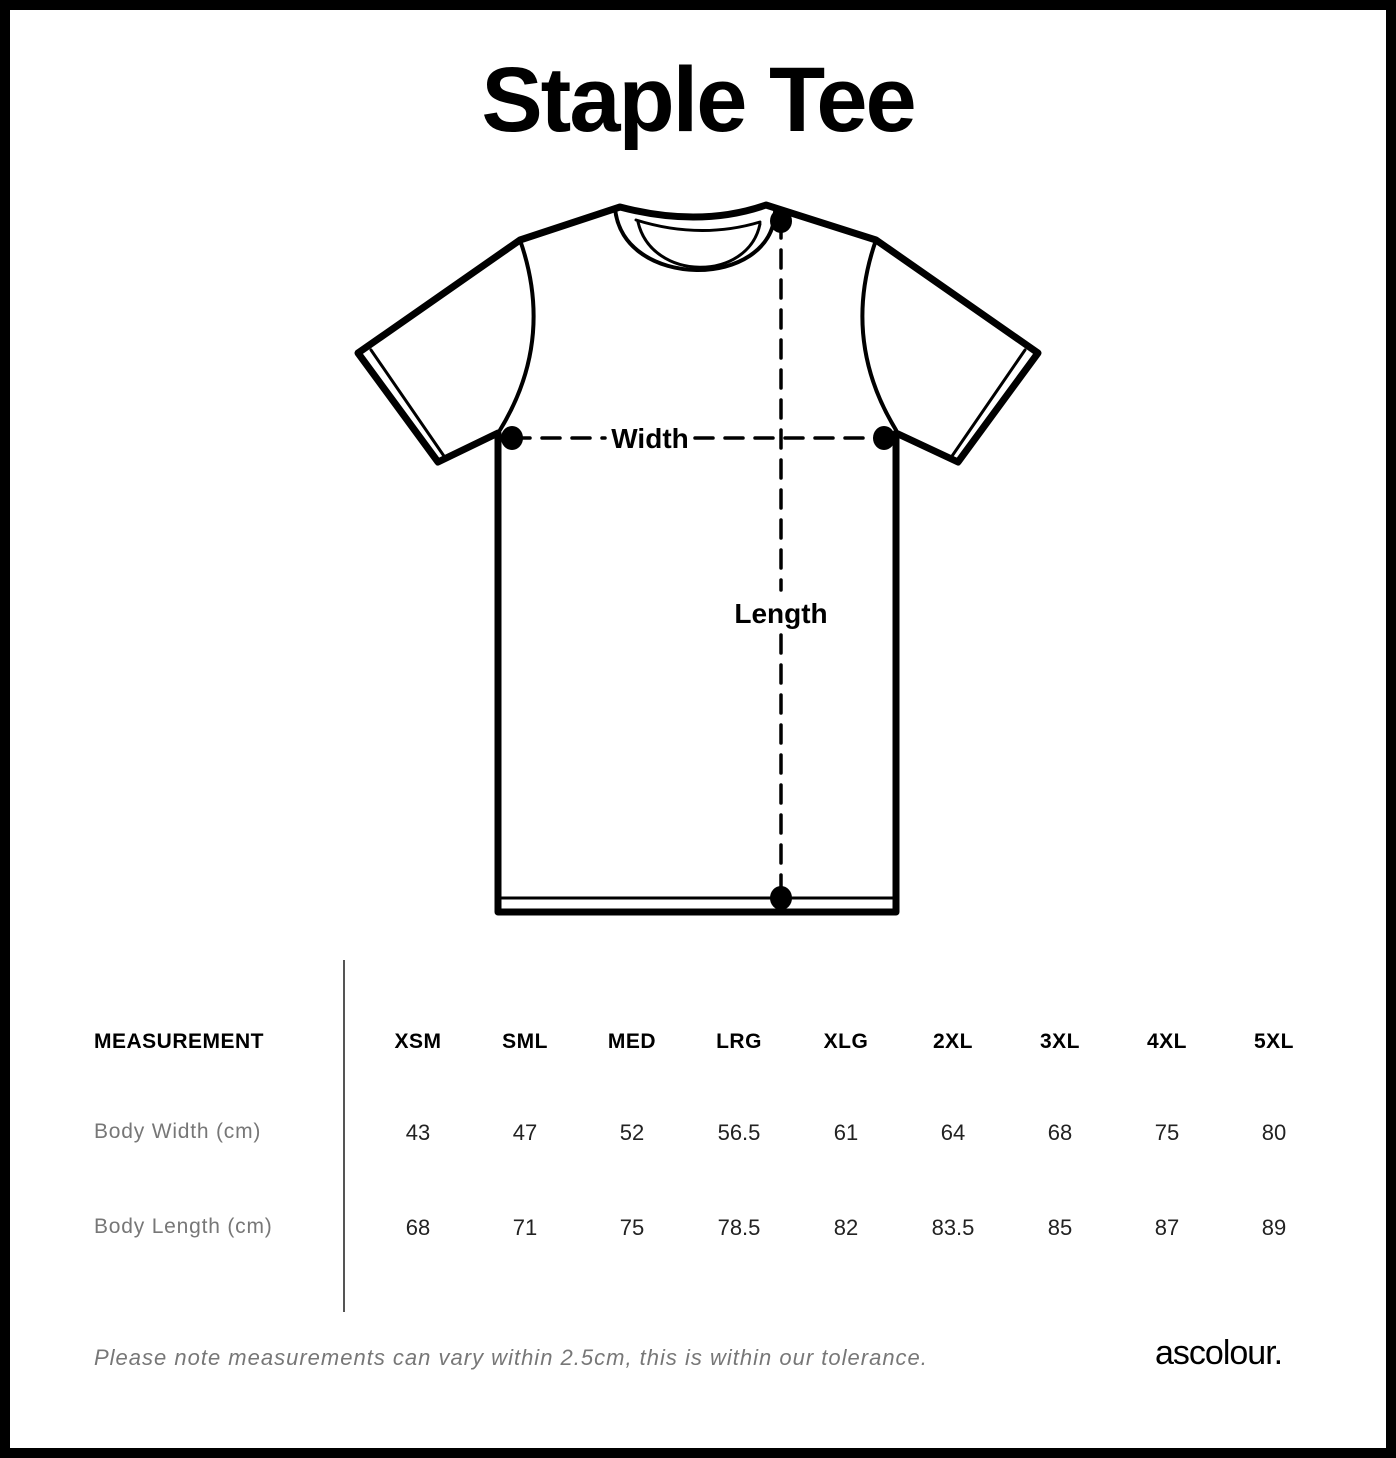 The height and width of the screenshot is (1458, 1396). I want to click on collar-inner-top, so click(698, 225).